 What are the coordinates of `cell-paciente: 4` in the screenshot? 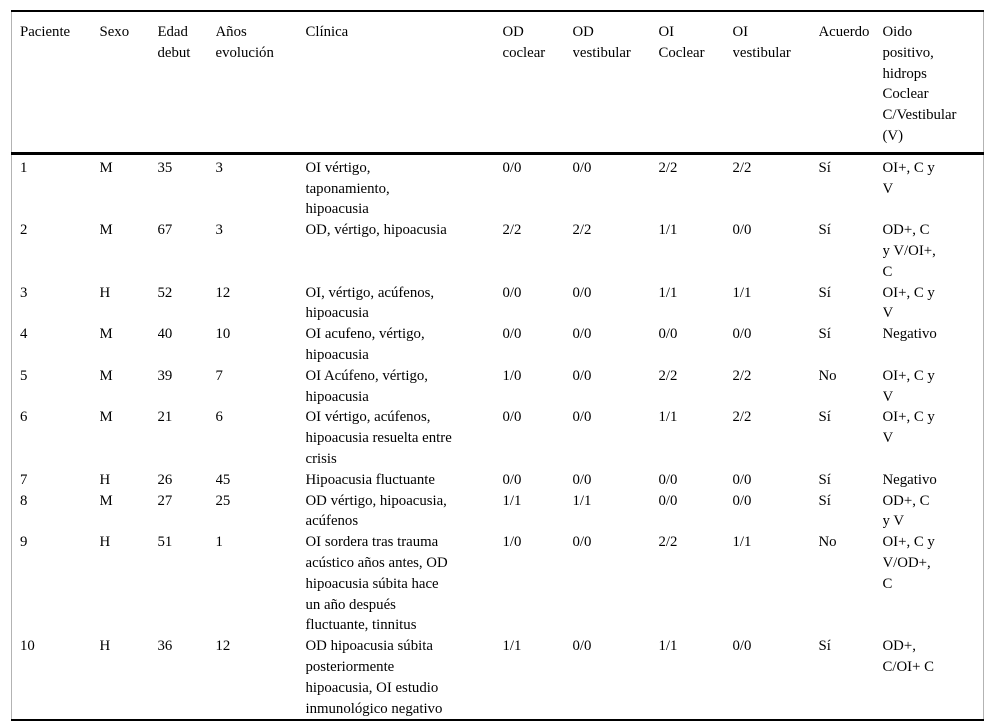 It's located at (24, 334).